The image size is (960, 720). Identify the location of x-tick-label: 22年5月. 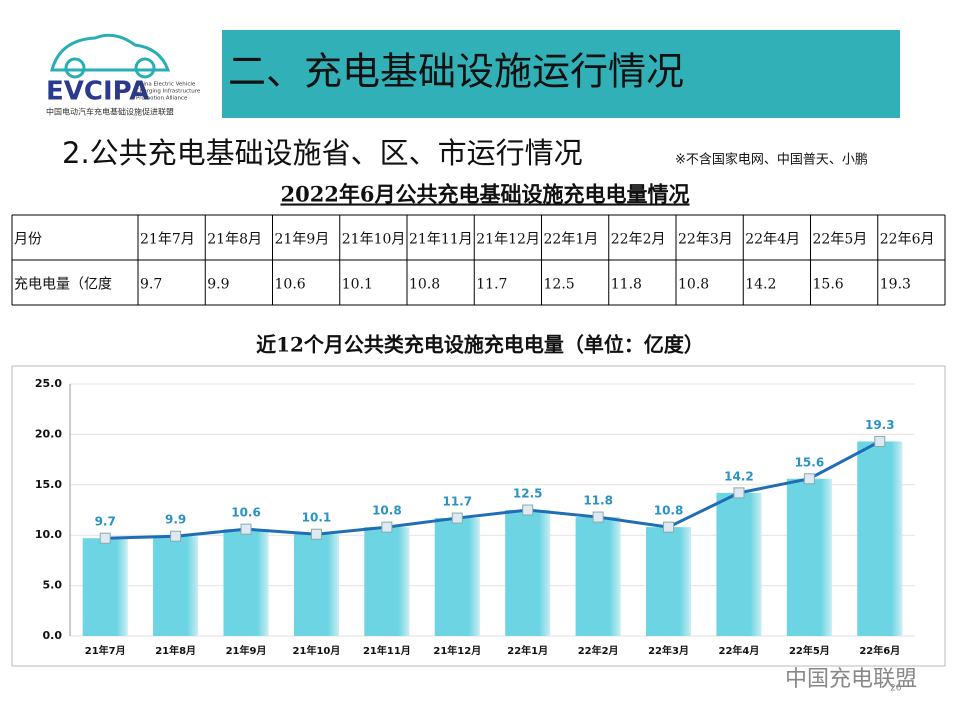
(809, 650).